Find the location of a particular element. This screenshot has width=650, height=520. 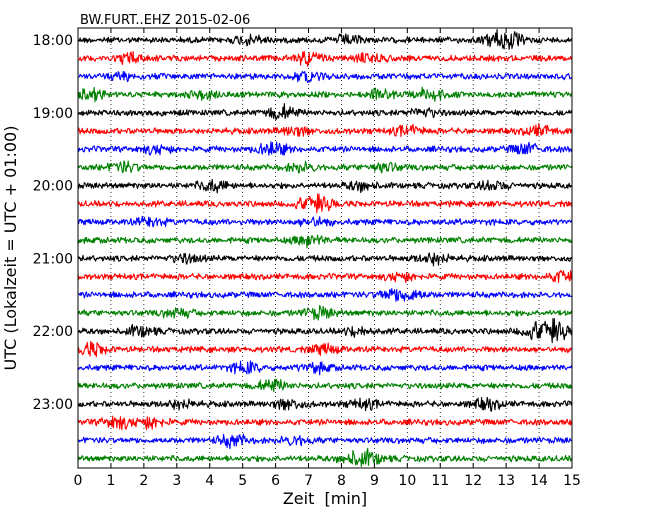

y-tick-label-22:00: 22:00 is located at coordinates (53, 332).